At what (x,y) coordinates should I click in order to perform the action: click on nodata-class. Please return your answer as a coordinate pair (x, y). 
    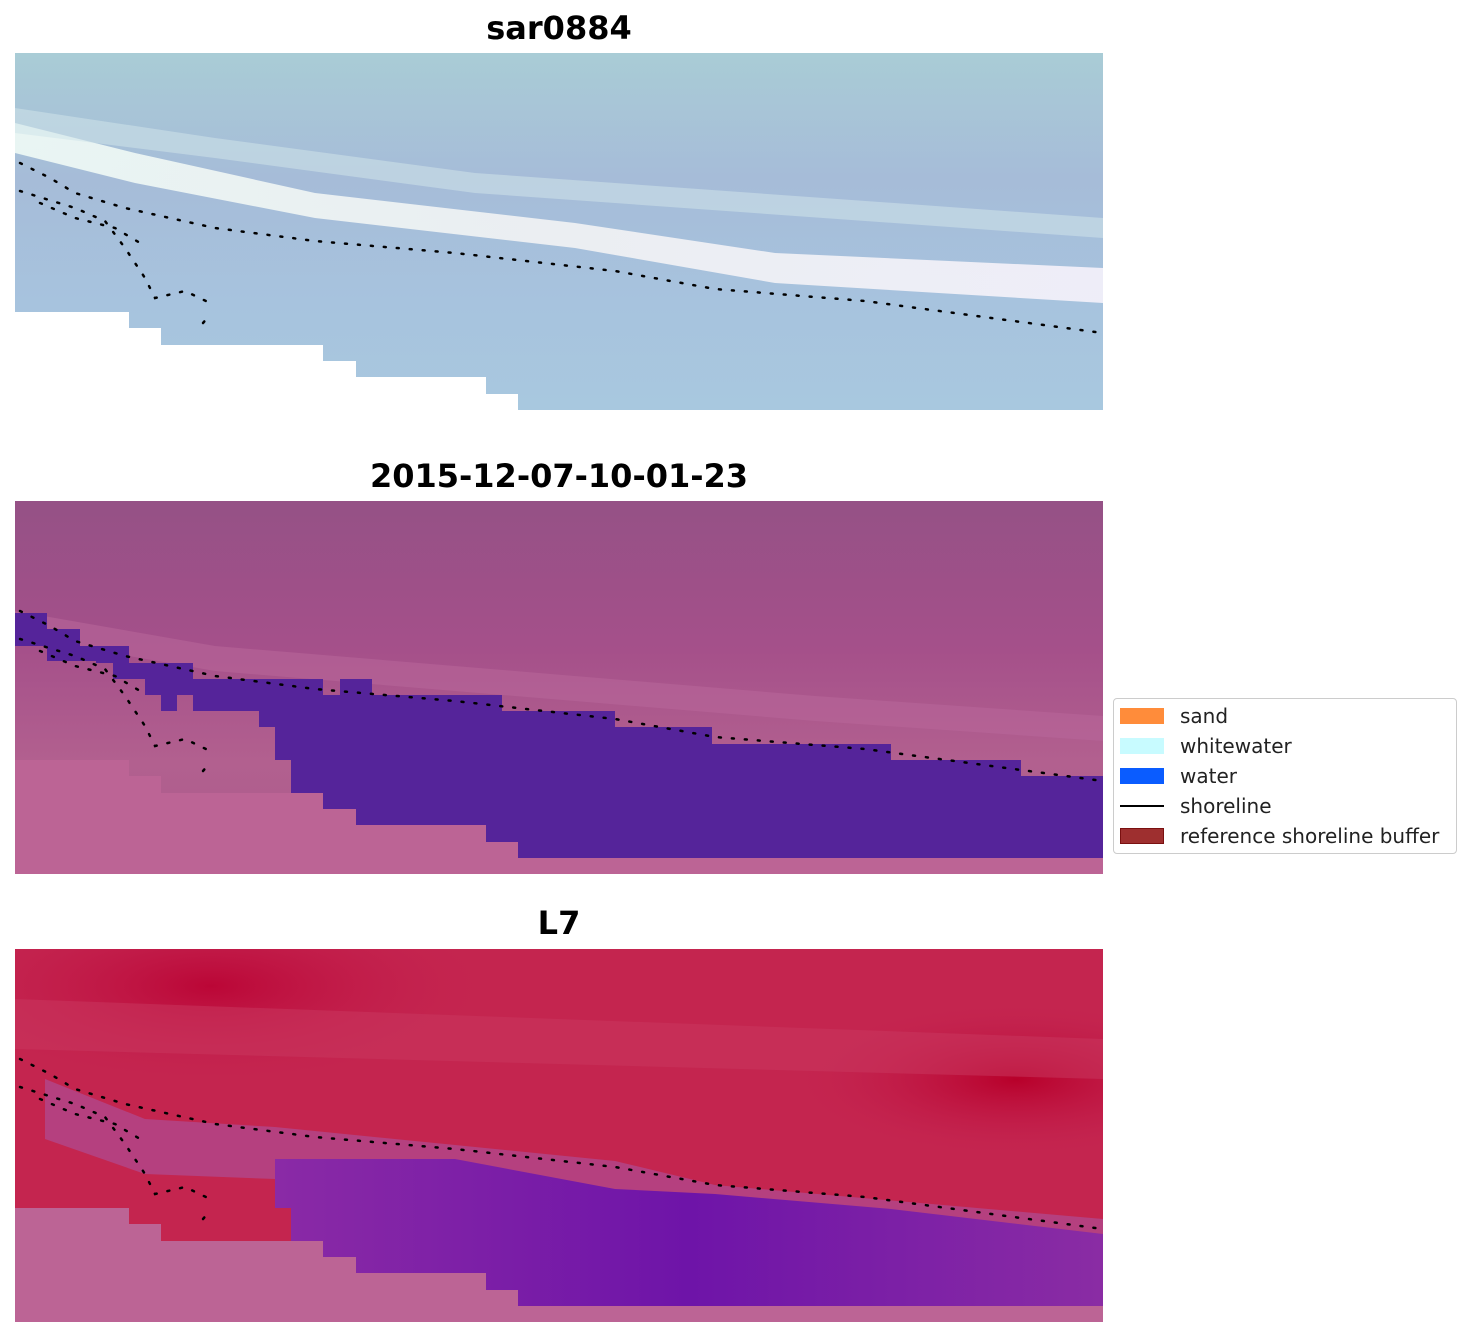
    Looking at the image, I should click on (559, 817).